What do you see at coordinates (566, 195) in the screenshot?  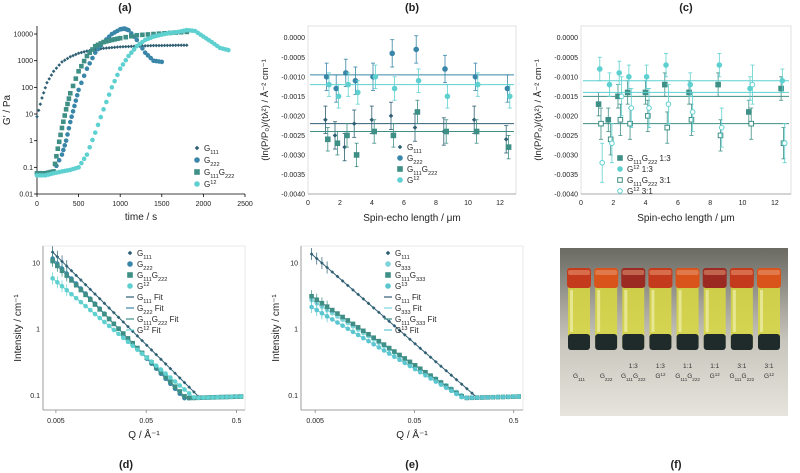 I see `y-tick-label: -0.0040` at bounding box center [566, 195].